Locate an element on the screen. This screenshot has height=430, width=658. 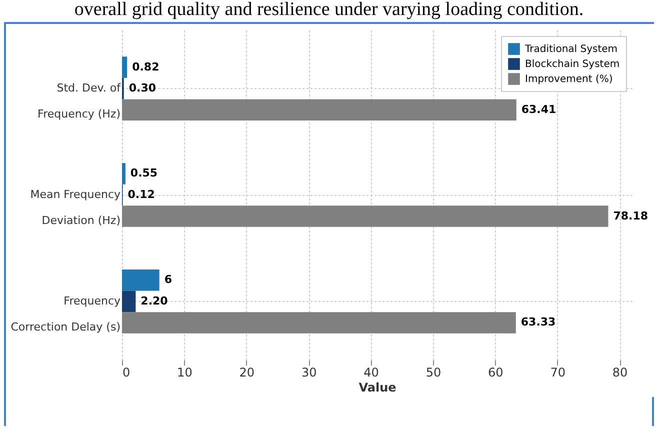
legend-label: Improvement (%) is located at coordinates (569, 79).